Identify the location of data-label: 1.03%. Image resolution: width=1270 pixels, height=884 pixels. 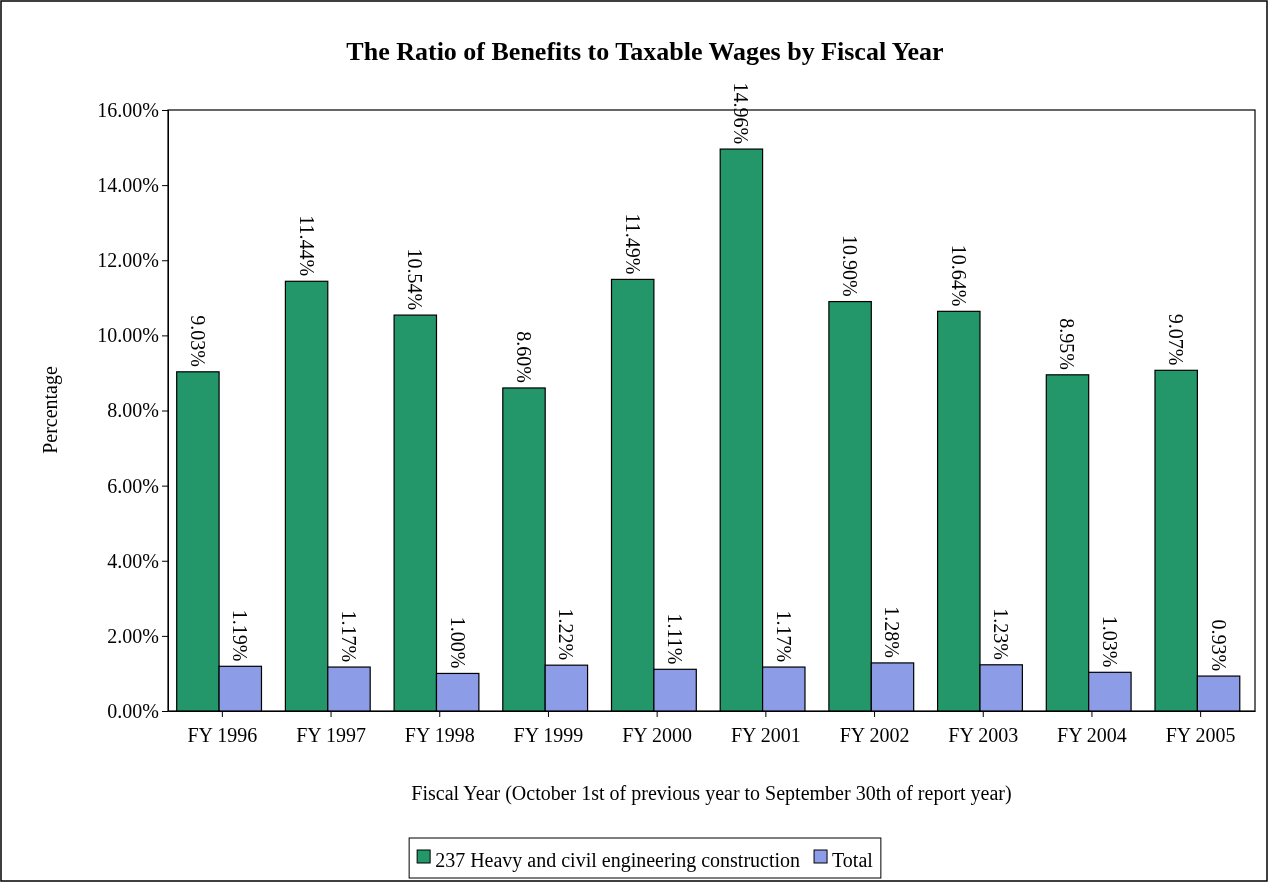
(1109, 641).